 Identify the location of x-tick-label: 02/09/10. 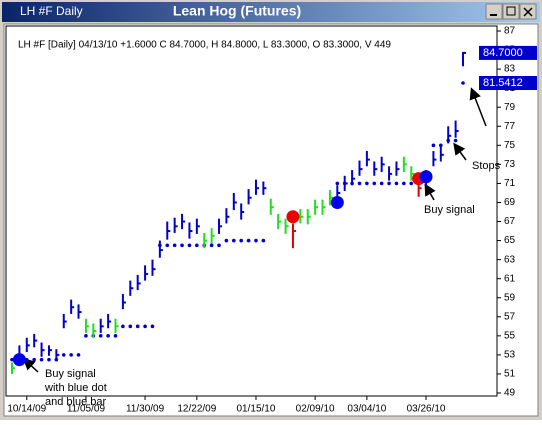
(315, 409).